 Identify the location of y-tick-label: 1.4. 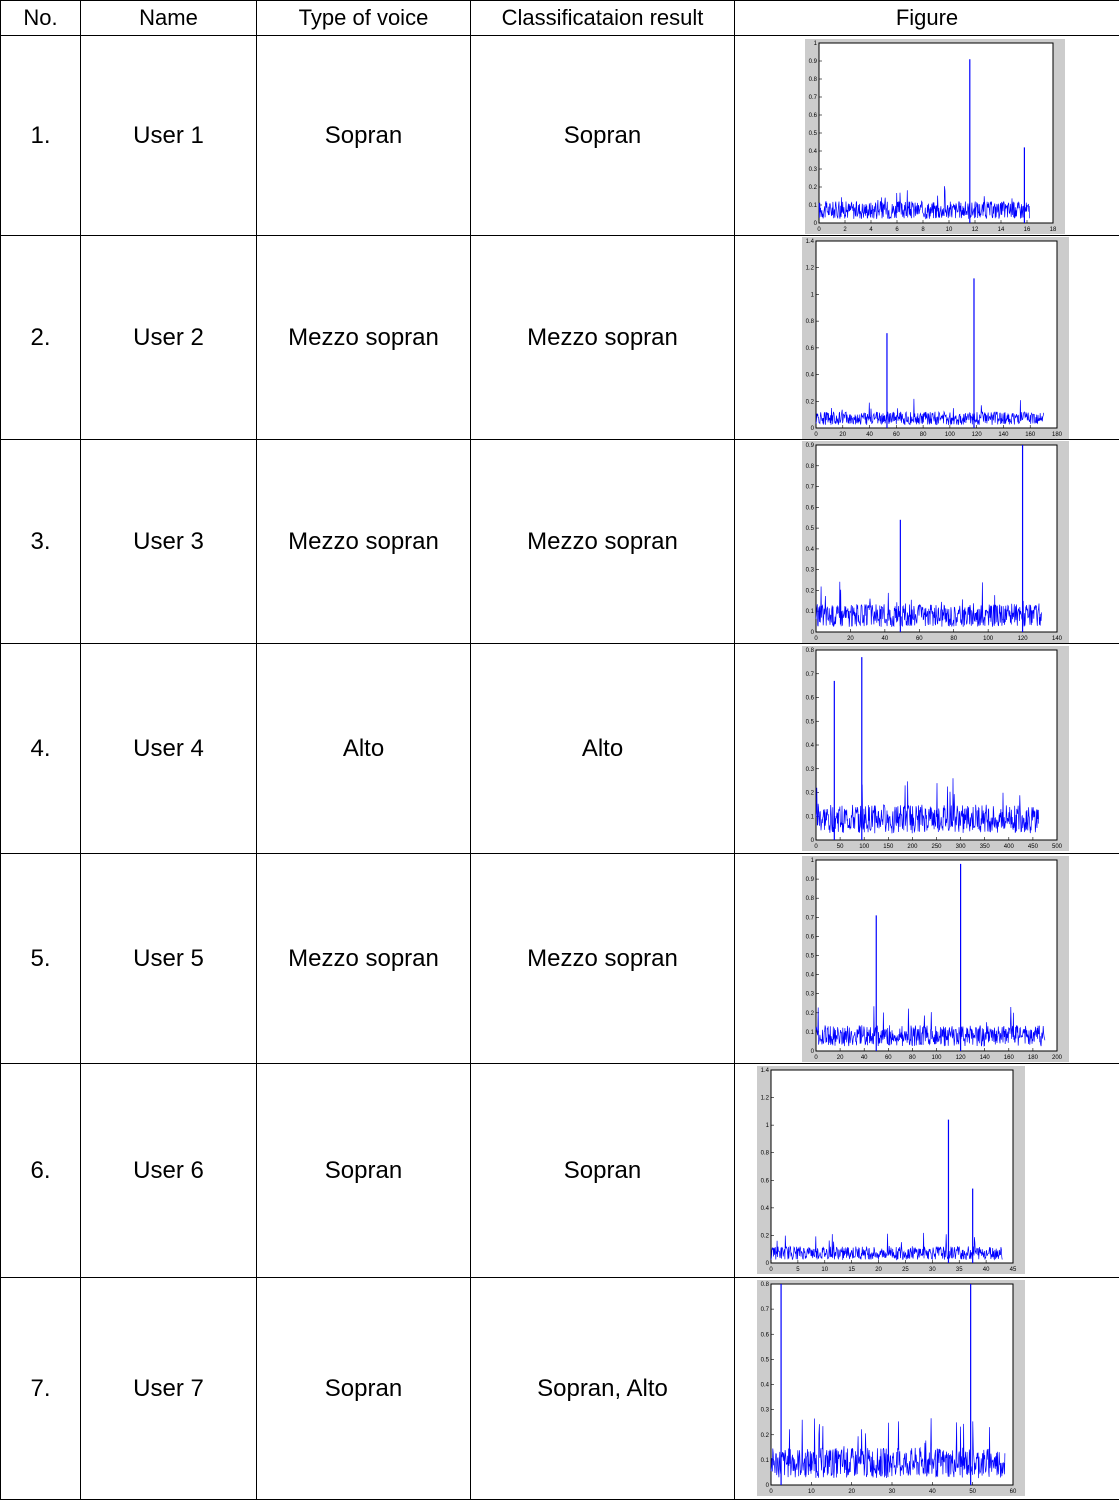
(765, 1071).